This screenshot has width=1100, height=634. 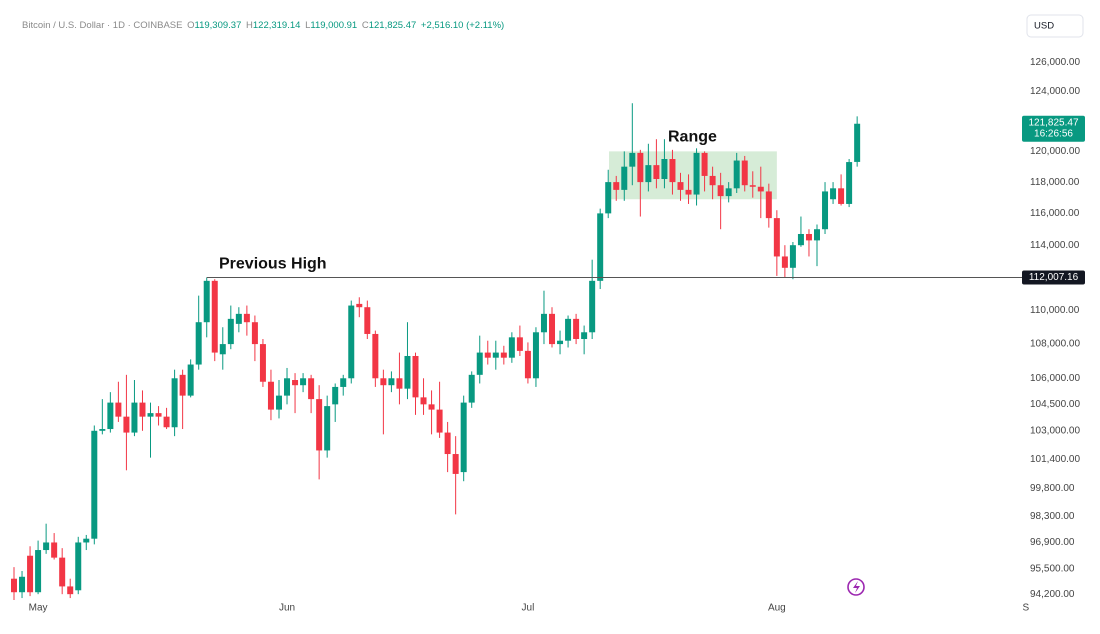 What do you see at coordinates (1055, 404) in the screenshot?
I see `y-tick-label: 104,500.00` at bounding box center [1055, 404].